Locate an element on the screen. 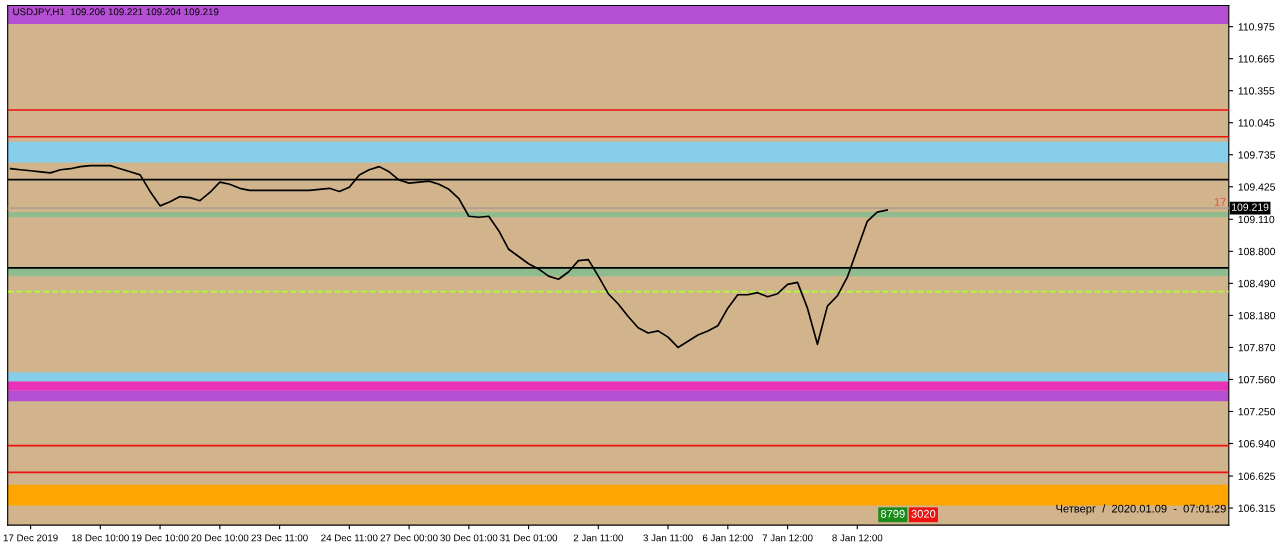 The width and height of the screenshot is (1280, 547). x-tick-label: 24 Dec 11:00 is located at coordinates (349, 538).